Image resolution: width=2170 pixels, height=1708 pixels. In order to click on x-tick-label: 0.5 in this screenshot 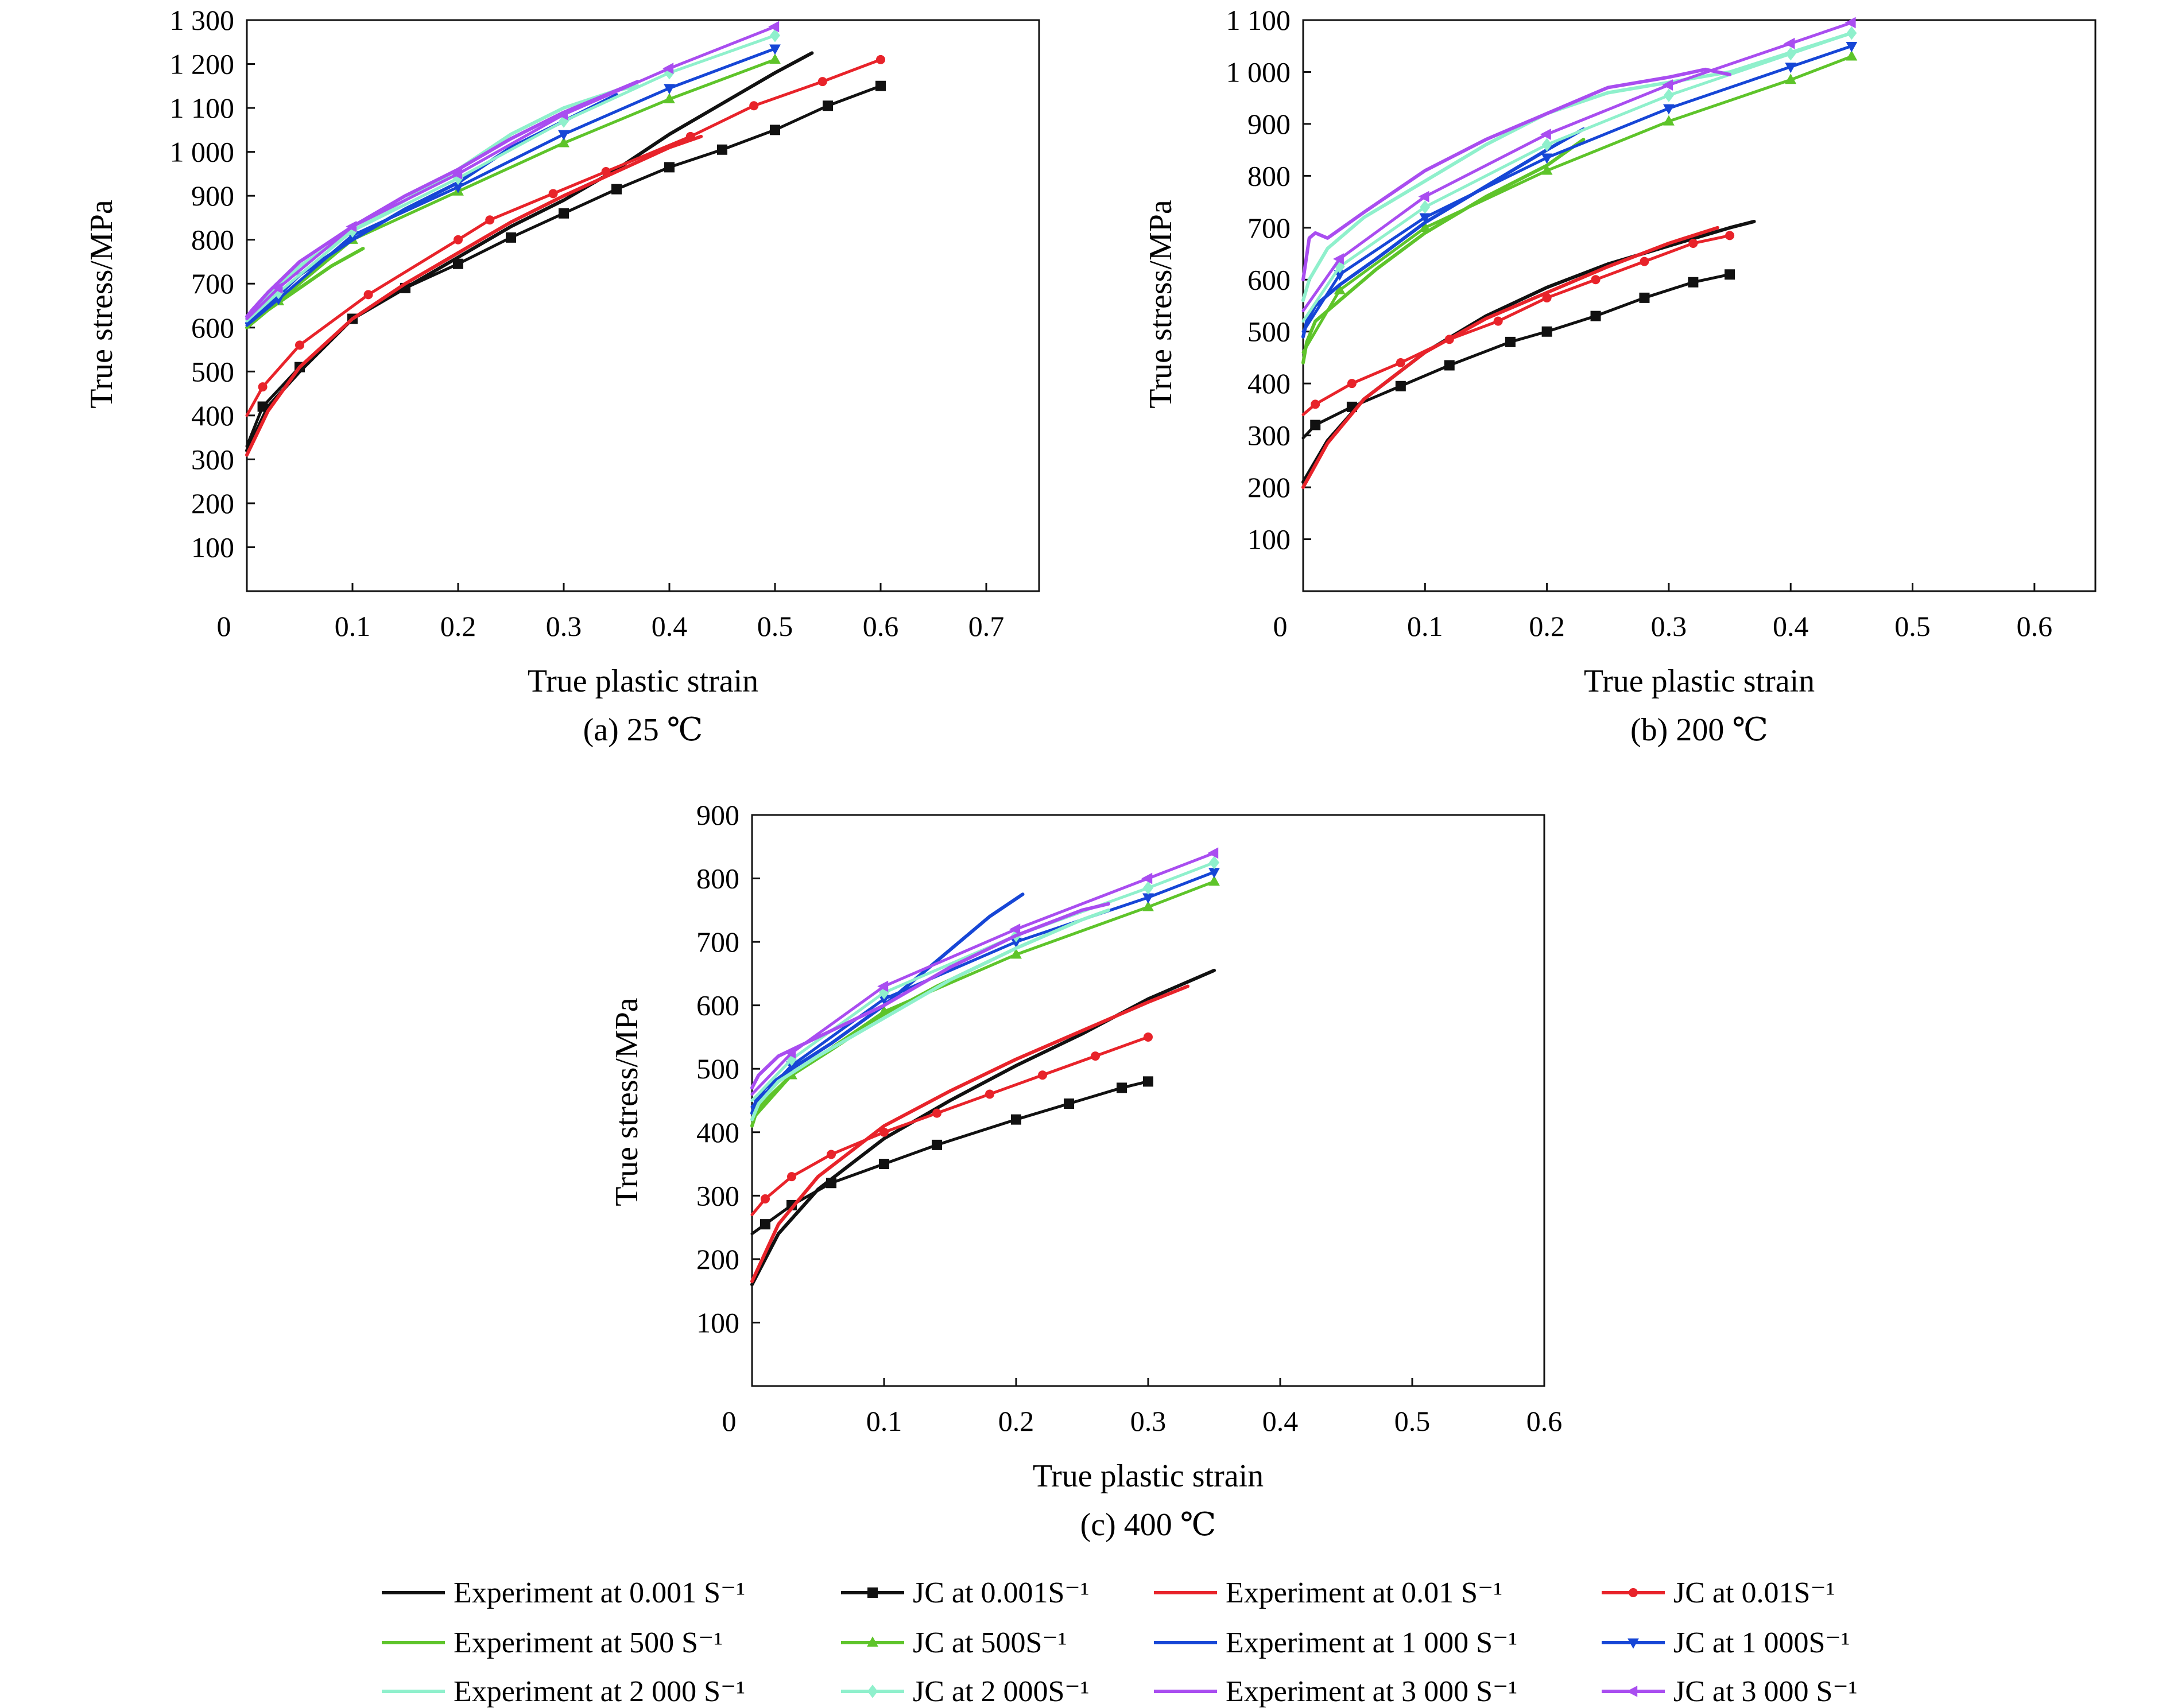, I will do `click(1412, 1421)`.